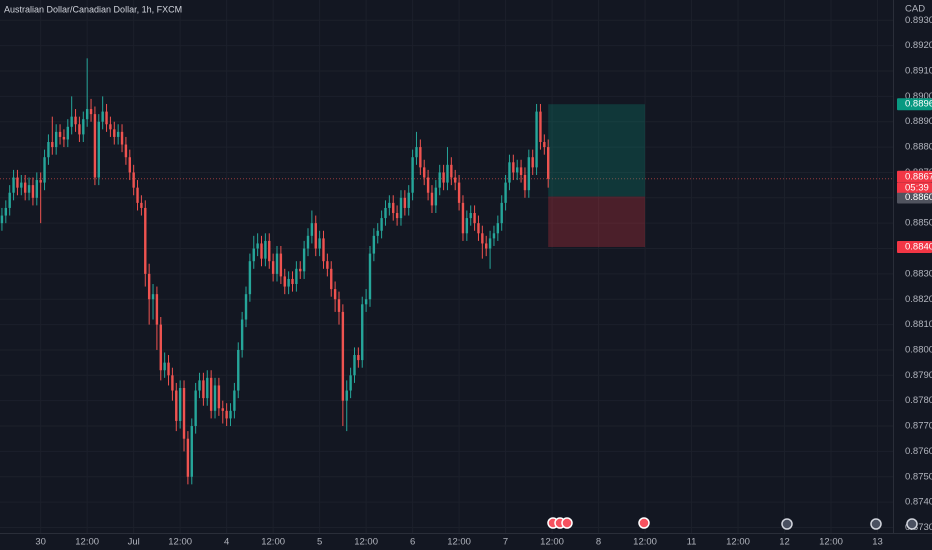  What do you see at coordinates (597, 221) in the screenshot?
I see `stop-zone` at bounding box center [597, 221].